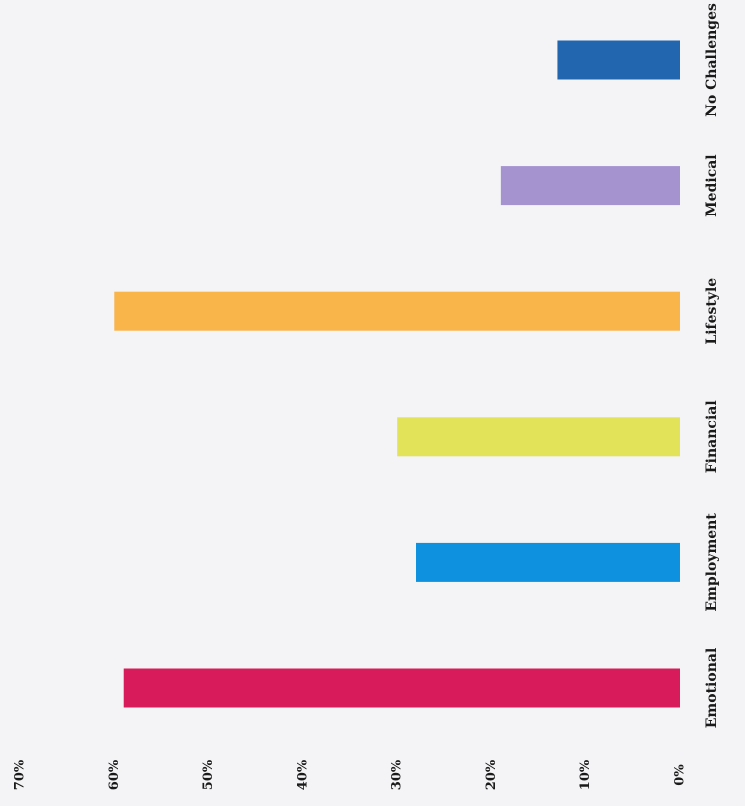  Describe the element at coordinates (680, 775) in the screenshot. I see `x-tick-label: 0%` at that location.